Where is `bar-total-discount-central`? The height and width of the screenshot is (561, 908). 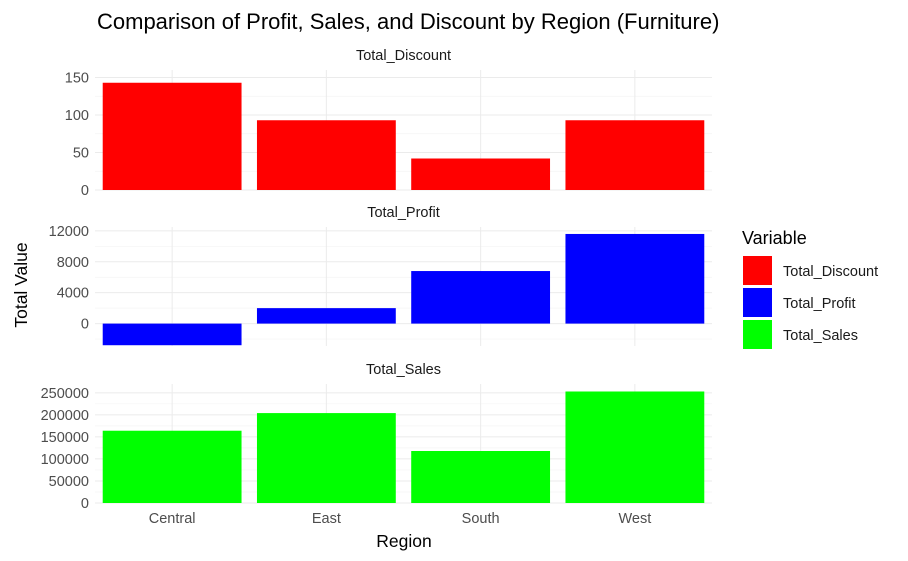 bar-total-discount-central is located at coordinates (172, 136).